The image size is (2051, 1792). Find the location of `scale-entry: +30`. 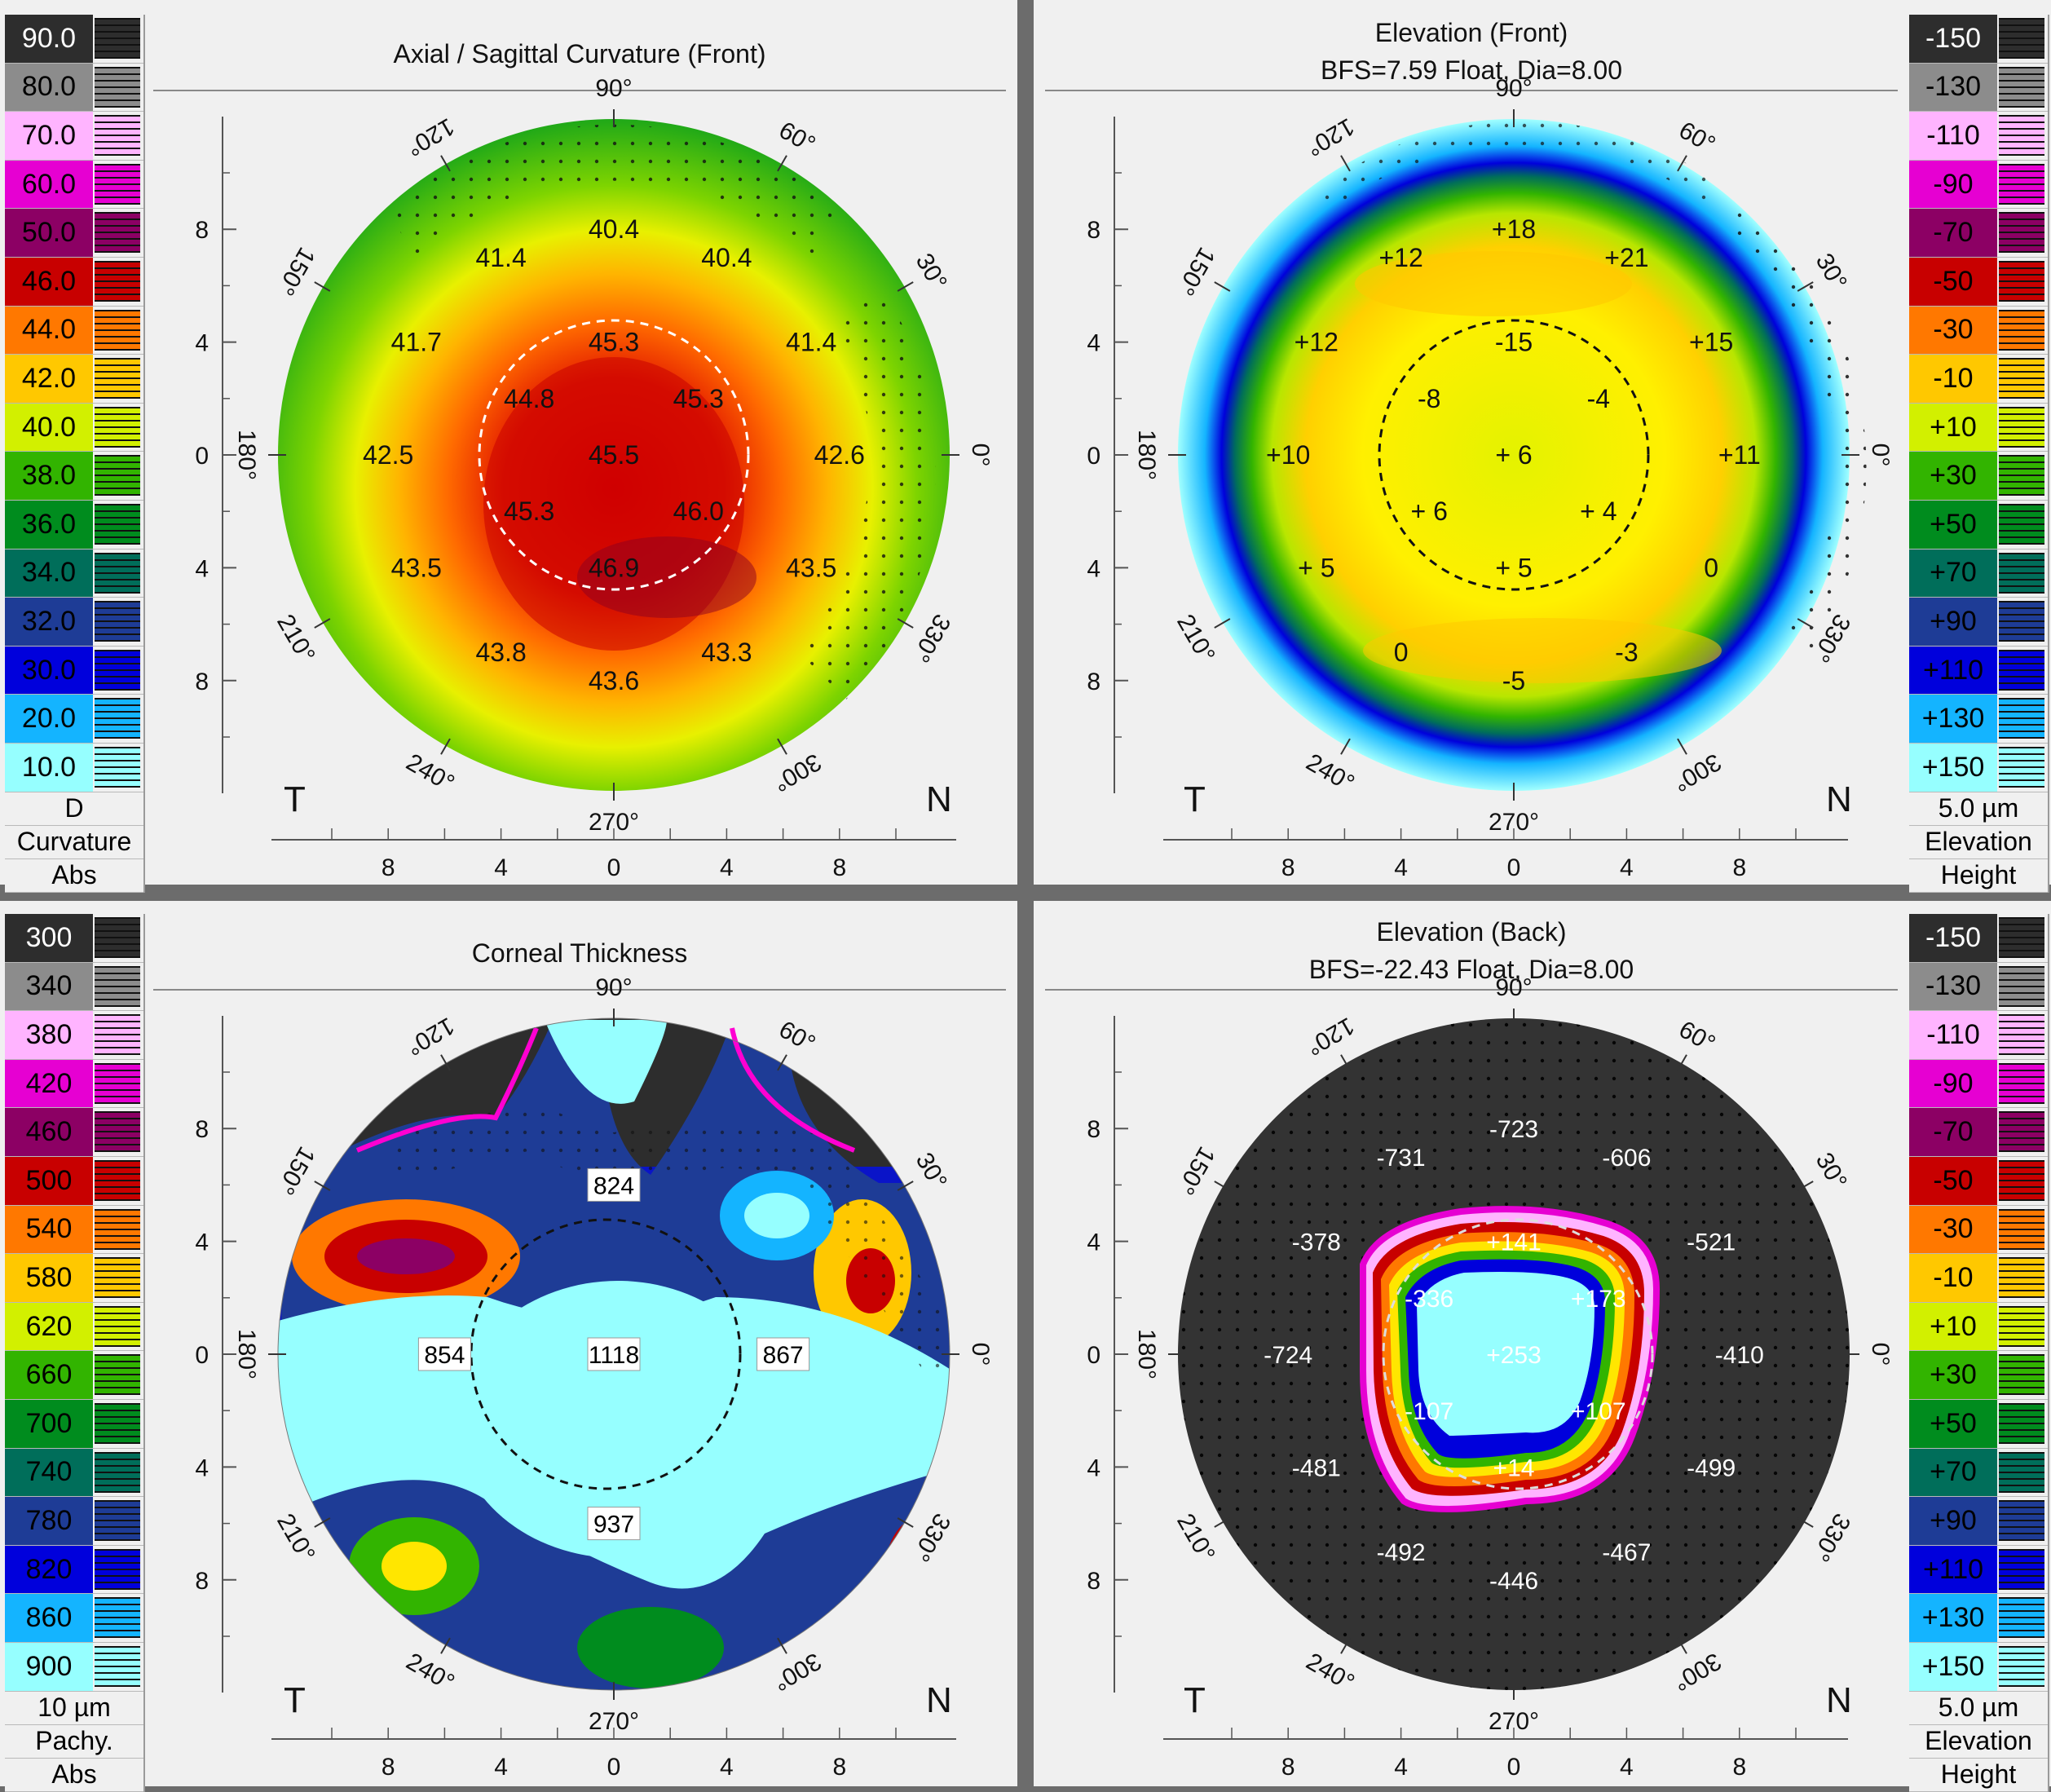

scale-entry: +30 is located at coordinates (1978, 1375).